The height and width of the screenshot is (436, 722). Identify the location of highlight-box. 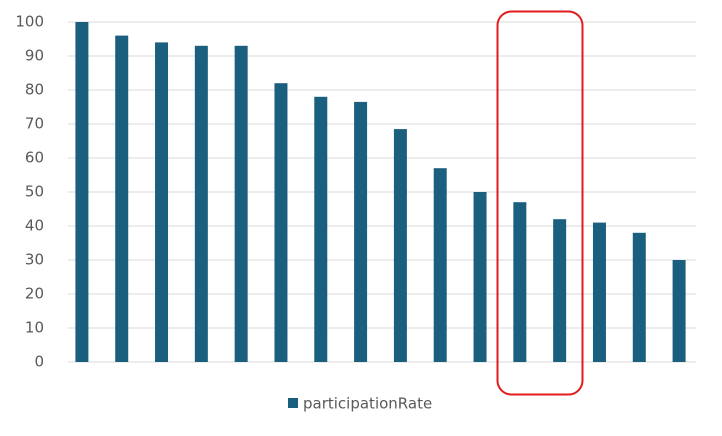
(540, 203).